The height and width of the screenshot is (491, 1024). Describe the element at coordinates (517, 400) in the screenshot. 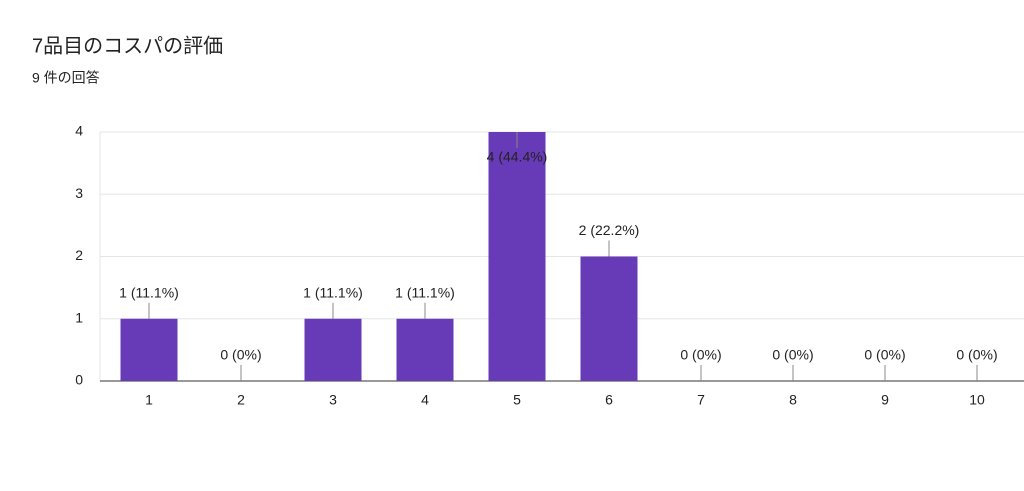

I see `x-tick-label: 5` at that location.